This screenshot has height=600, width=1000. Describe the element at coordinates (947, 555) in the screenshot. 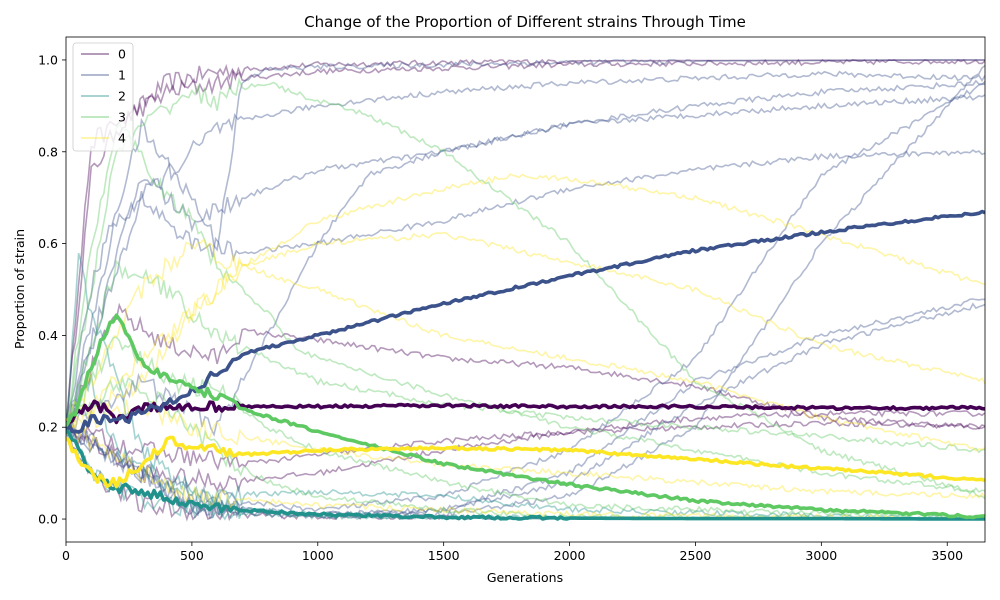

I see `x-tick-label: 3500` at that location.